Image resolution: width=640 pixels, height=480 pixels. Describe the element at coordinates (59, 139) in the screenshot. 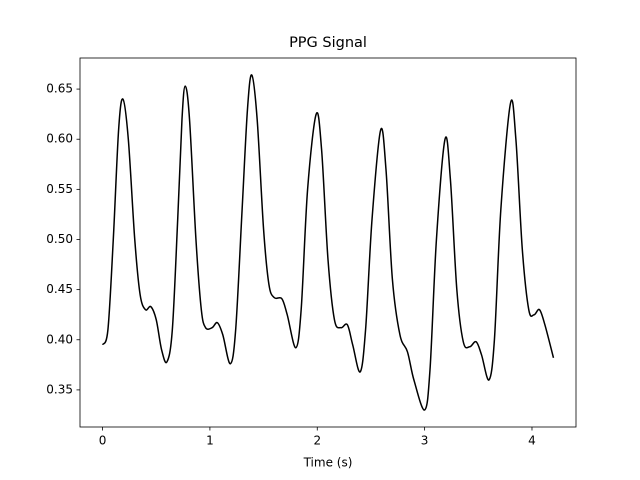

I see `y-tick-label: 0.60` at that location.